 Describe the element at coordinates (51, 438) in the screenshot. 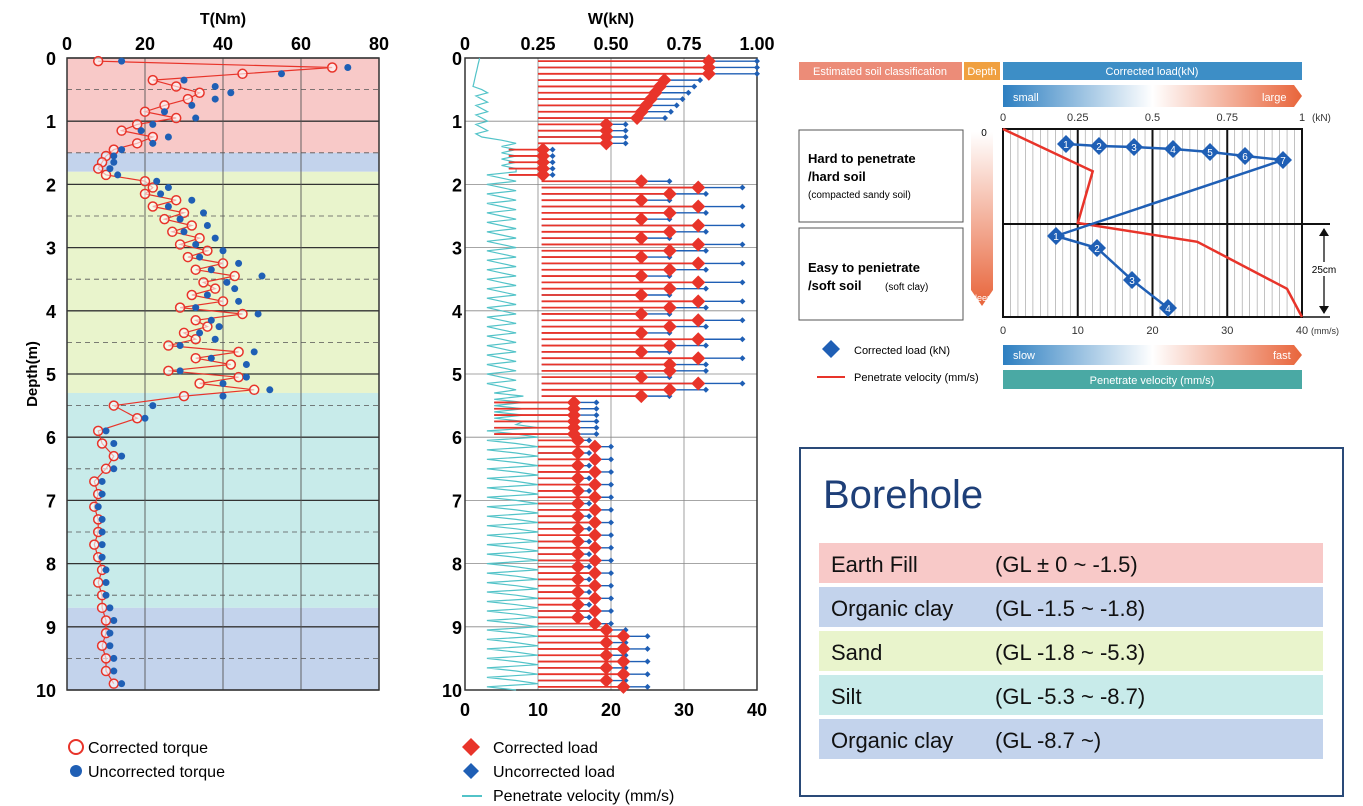

I see `y-tick: 6` at that location.